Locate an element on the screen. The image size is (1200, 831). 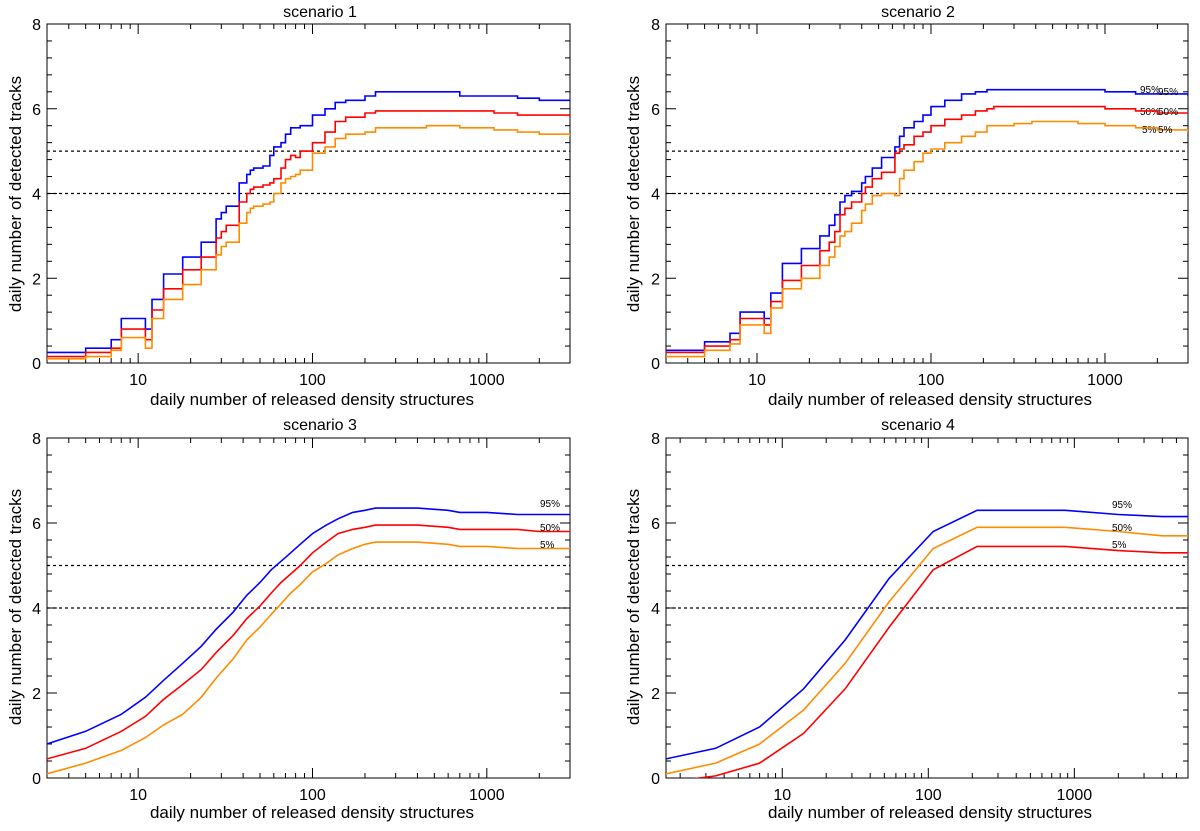
panel-title: scenario 1 is located at coordinates (320, 12).